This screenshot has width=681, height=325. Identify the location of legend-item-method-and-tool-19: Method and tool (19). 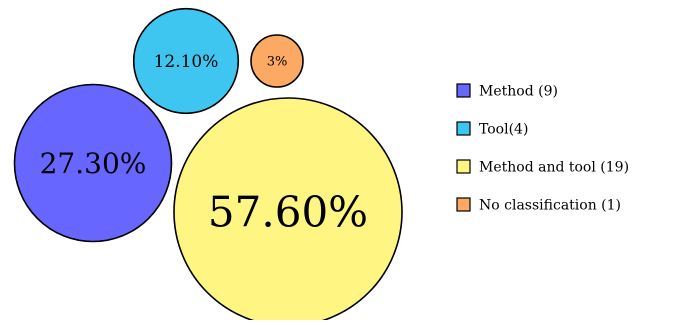
(542, 167).